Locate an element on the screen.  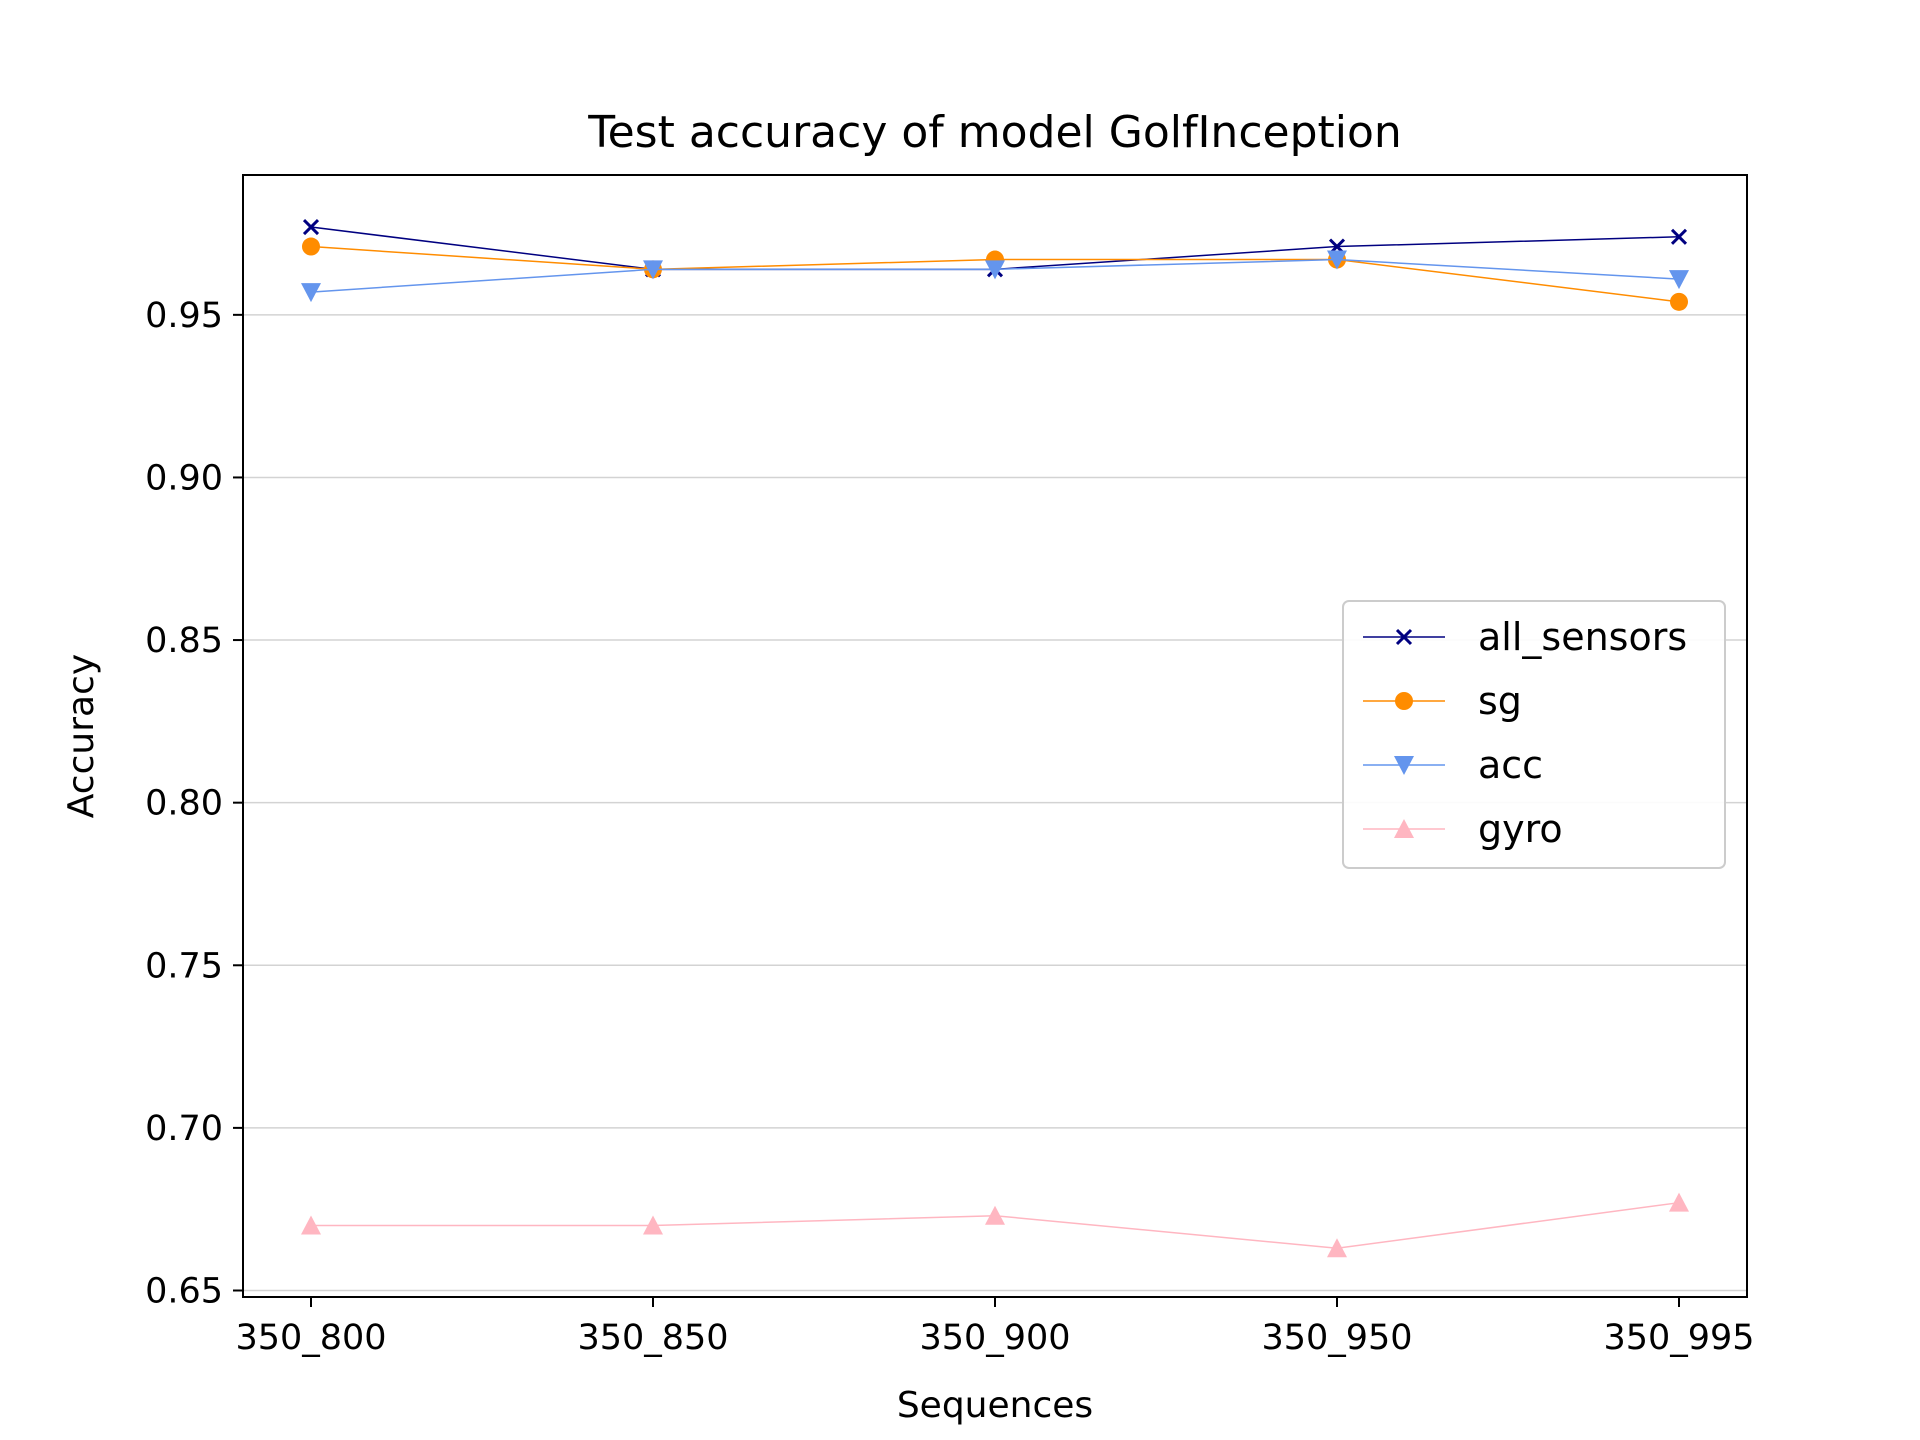
y-axis-label: Accuracy is located at coordinates (81, 736).